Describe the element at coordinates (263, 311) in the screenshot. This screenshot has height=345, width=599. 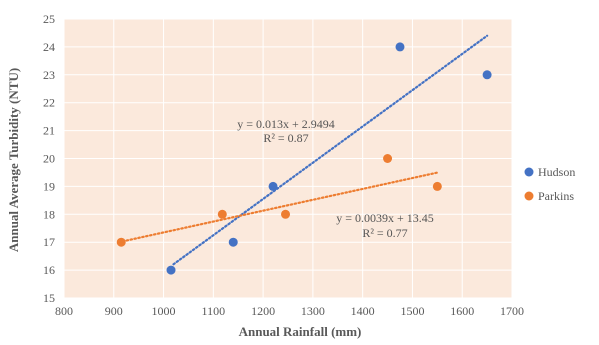
I see `x-tick-label: 1200` at that location.